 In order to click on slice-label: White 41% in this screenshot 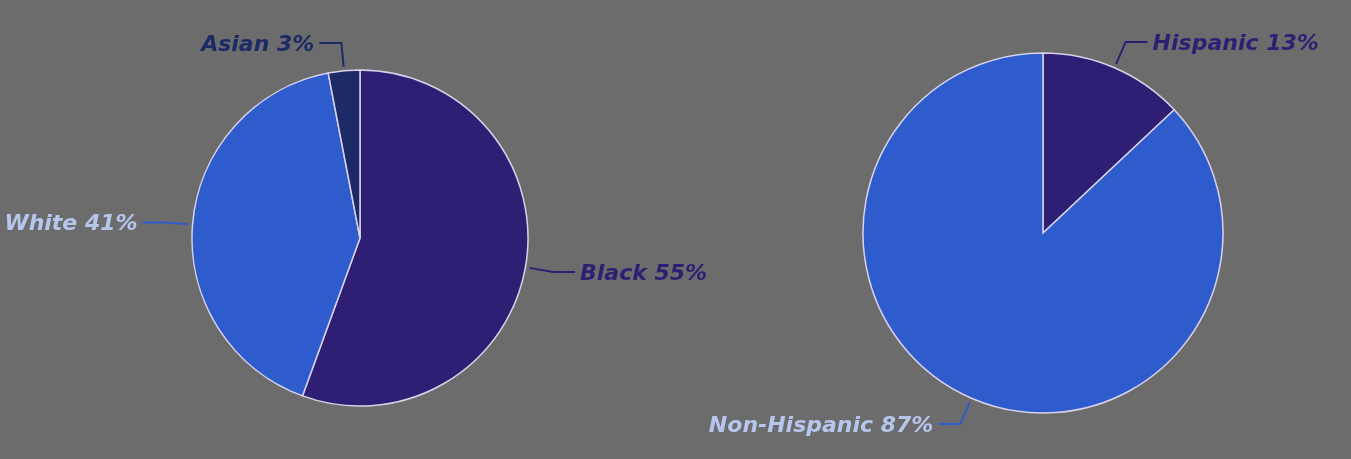, I will do `click(71, 223)`.